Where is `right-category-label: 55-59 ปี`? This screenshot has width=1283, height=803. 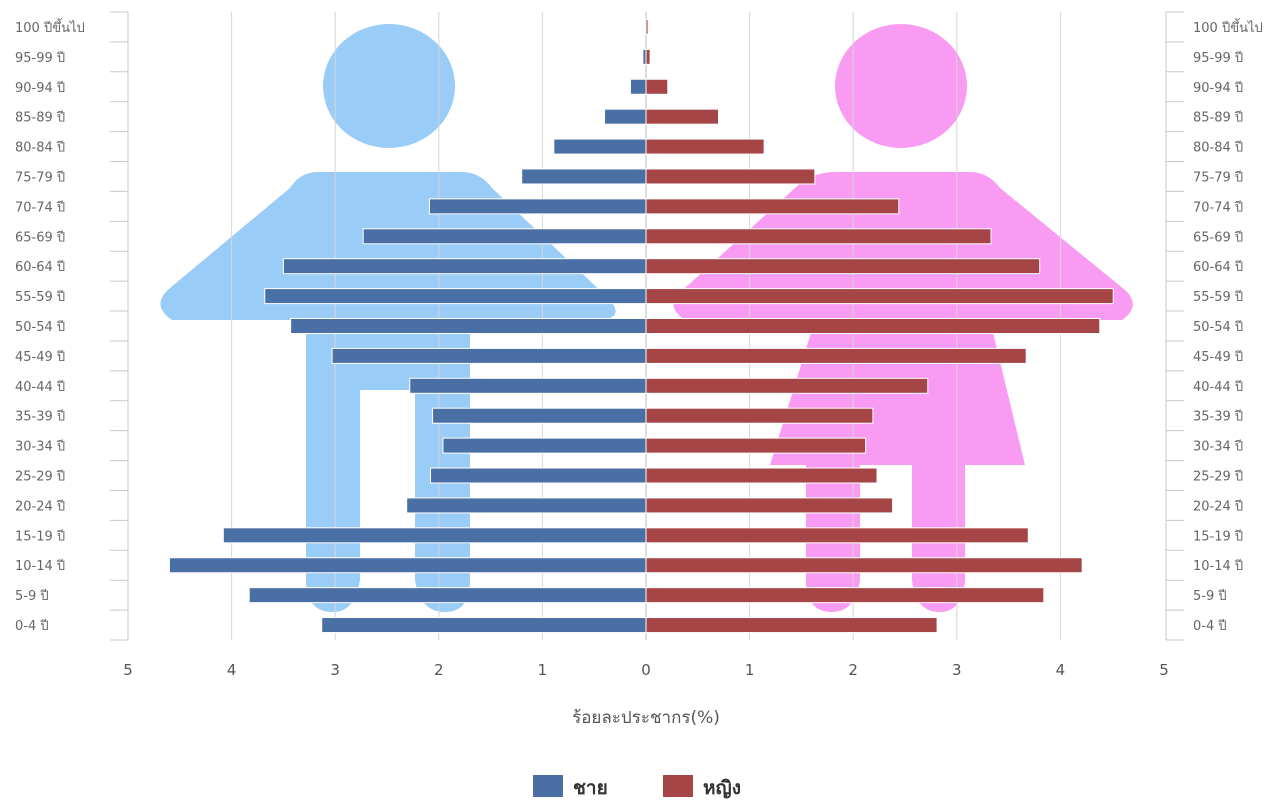 right-category-label: 55-59 ปี is located at coordinates (1218, 297).